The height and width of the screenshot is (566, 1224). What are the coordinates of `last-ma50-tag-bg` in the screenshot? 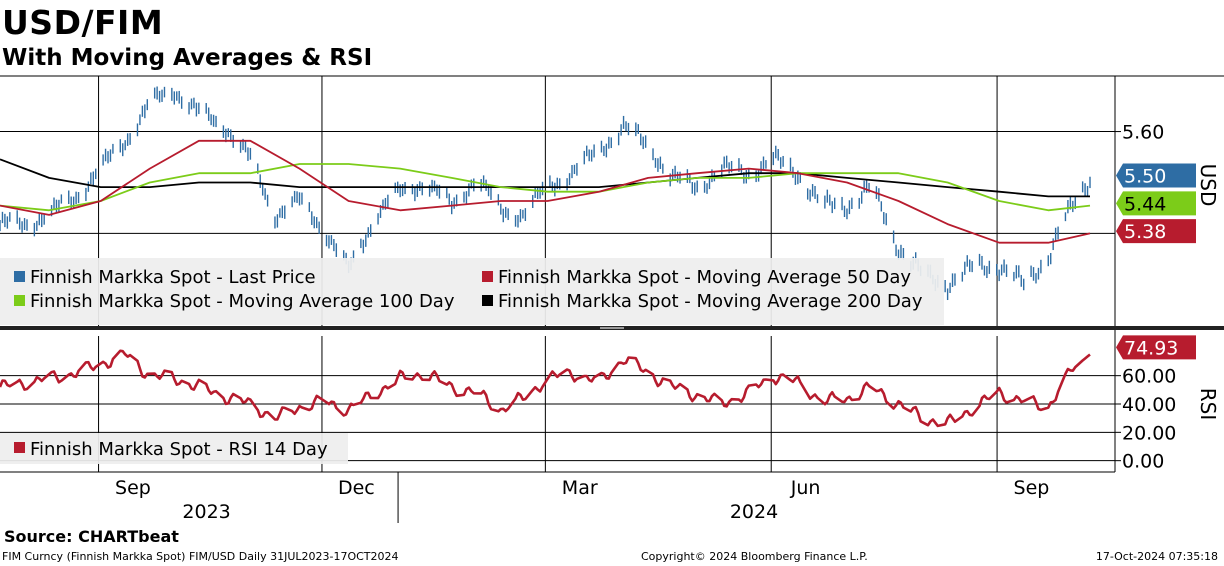 It's located at (1156, 231).